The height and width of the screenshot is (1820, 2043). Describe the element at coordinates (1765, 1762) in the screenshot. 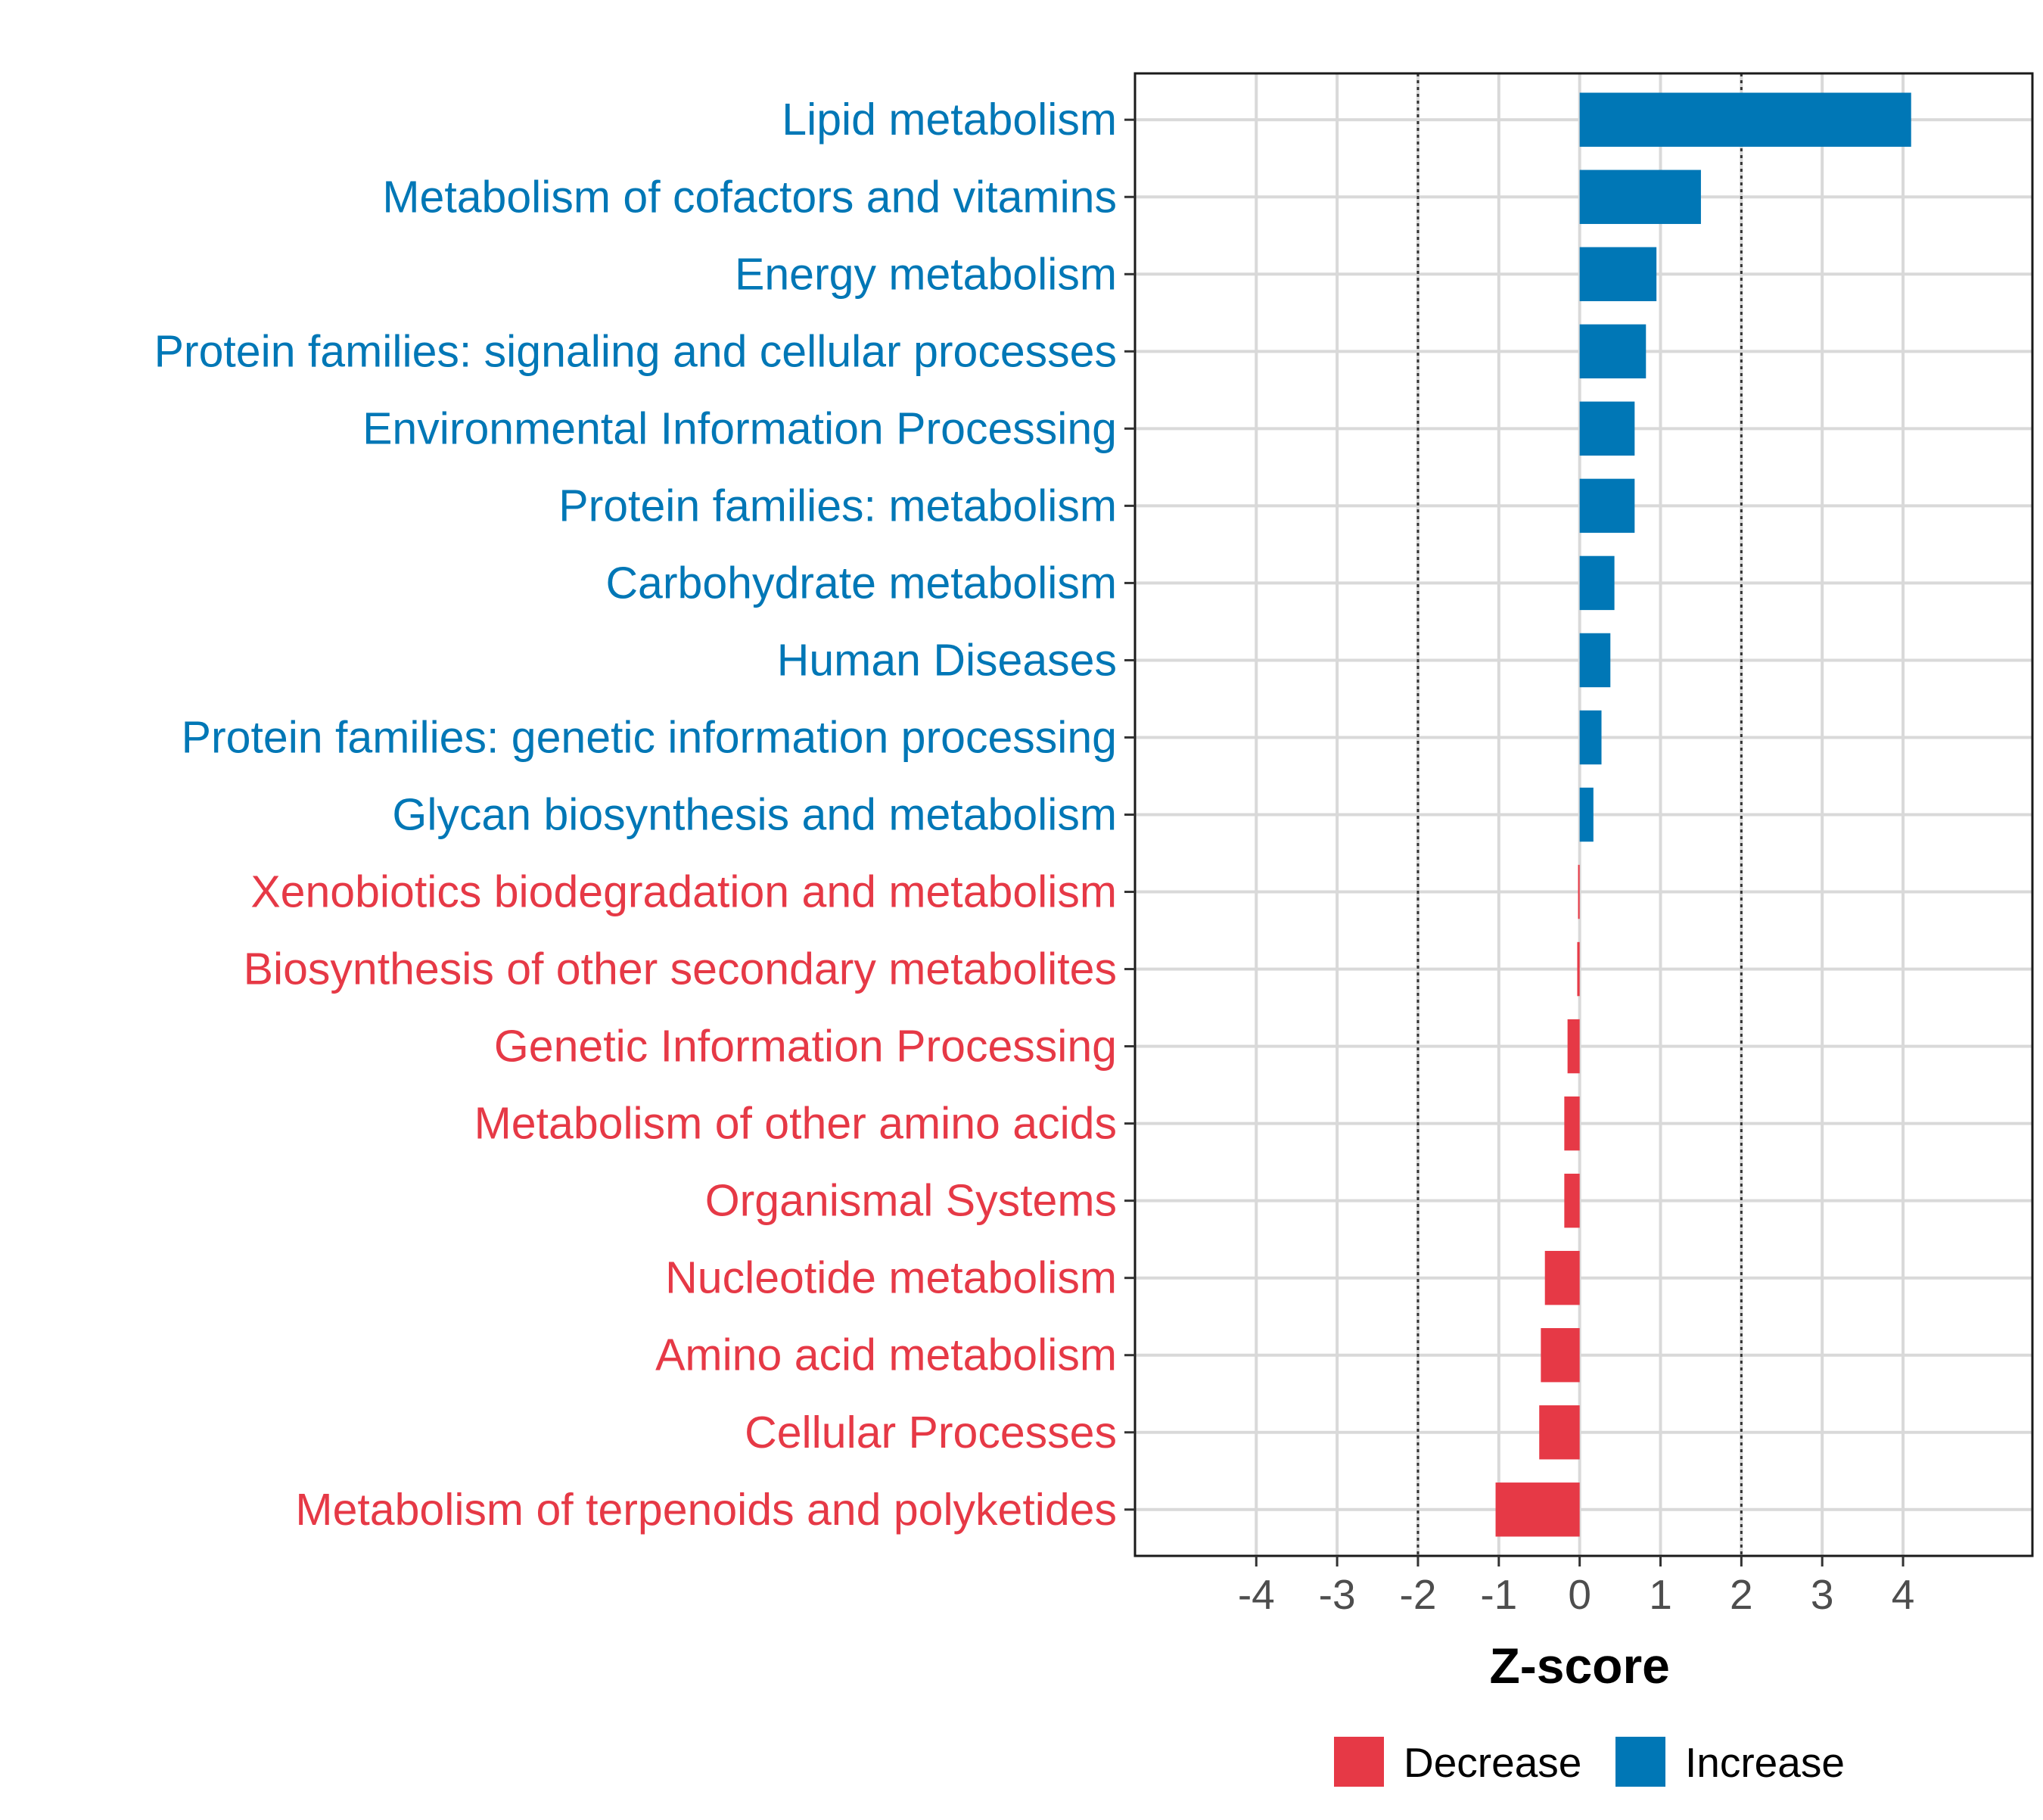

I see `legend-label: Increase` at that location.